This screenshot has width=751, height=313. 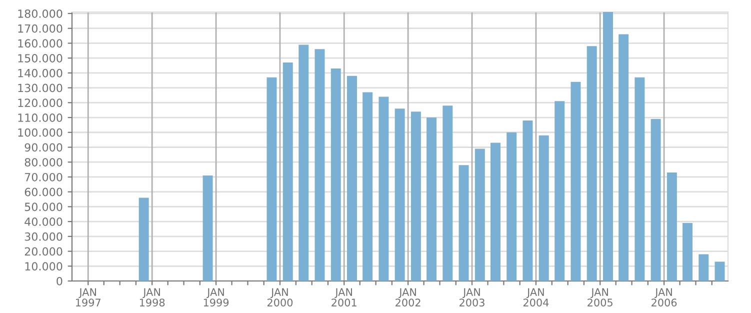 What do you see at coordinates (40, 88) in the screenshot?
I see `y-tick-label: 130.000` at bounding box center [40, 88].